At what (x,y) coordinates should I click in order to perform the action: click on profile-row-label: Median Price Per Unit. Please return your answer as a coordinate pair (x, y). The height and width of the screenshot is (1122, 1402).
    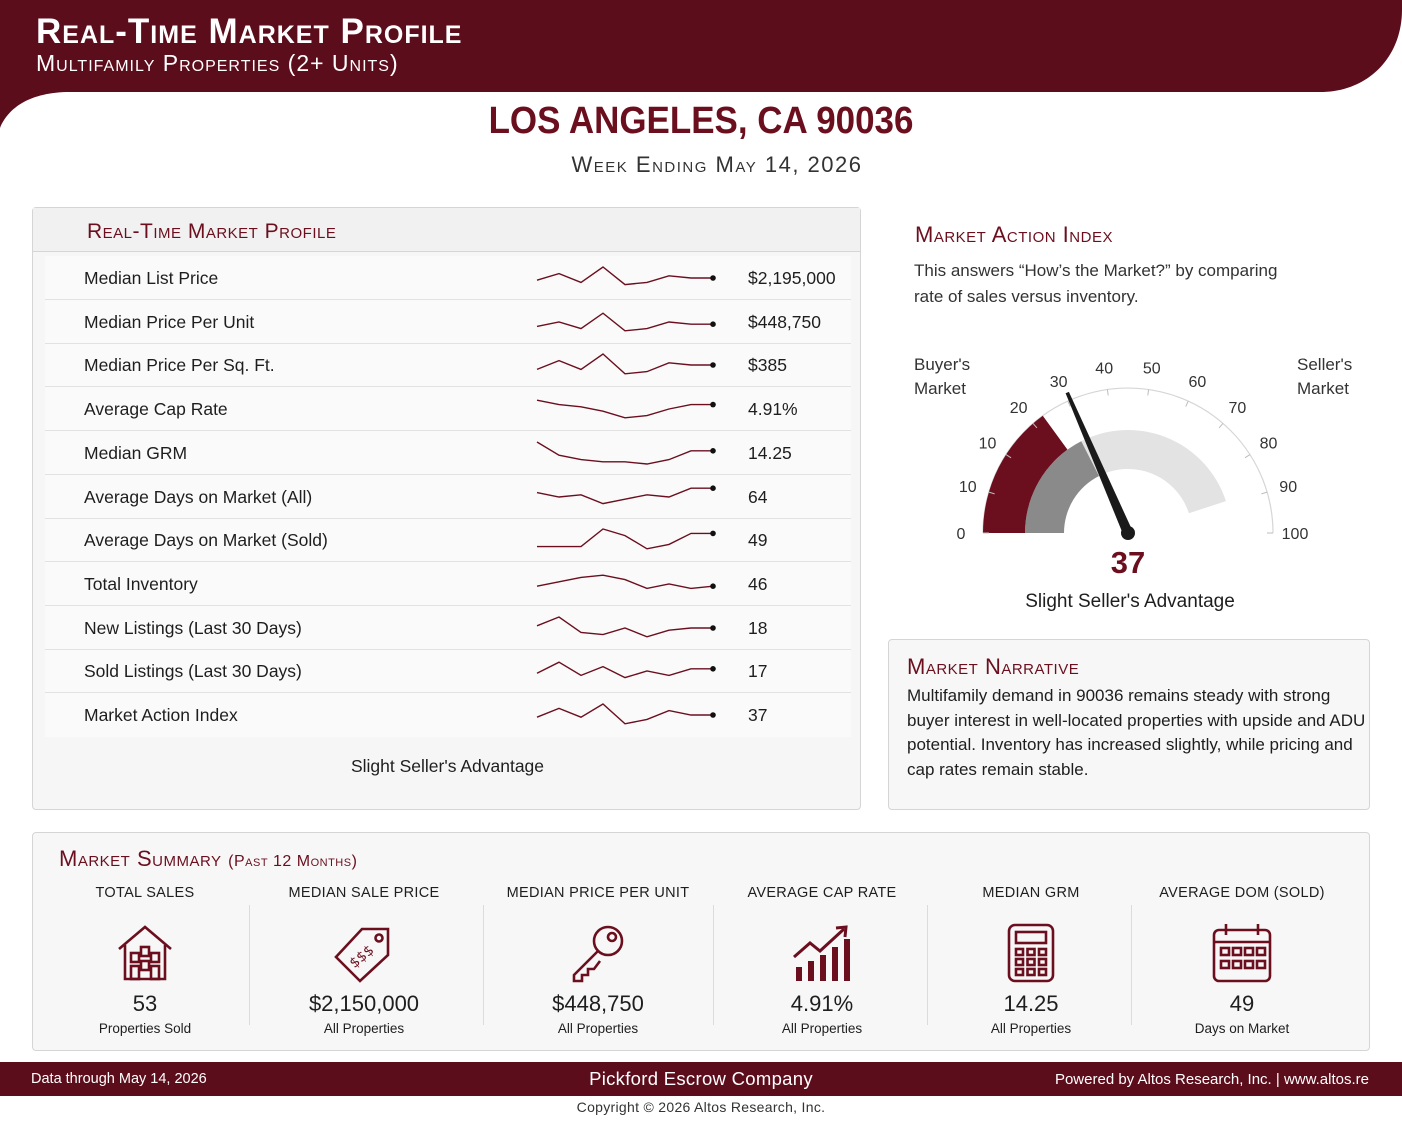
    Looking at the image, I should click on (169, 321).